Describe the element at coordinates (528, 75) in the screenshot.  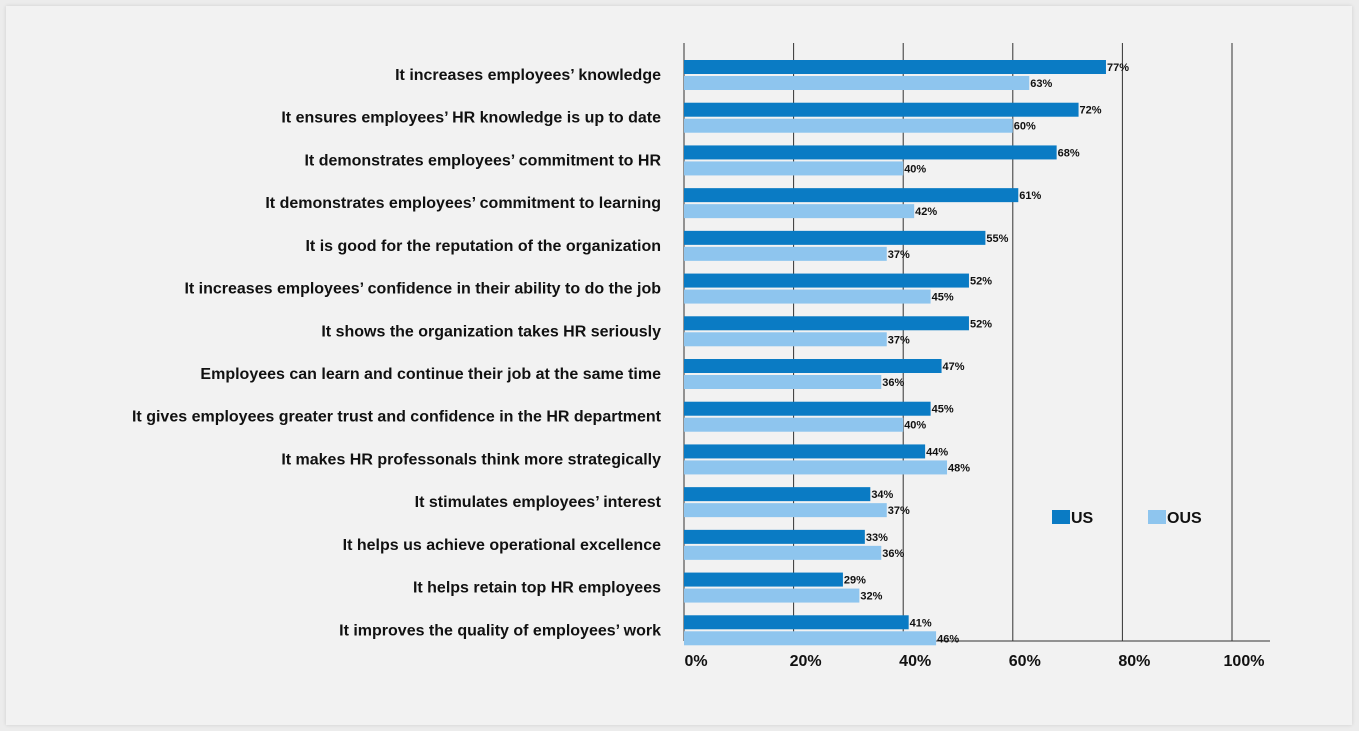
I see `category-label: It increases employees’ knowledge` at that location.